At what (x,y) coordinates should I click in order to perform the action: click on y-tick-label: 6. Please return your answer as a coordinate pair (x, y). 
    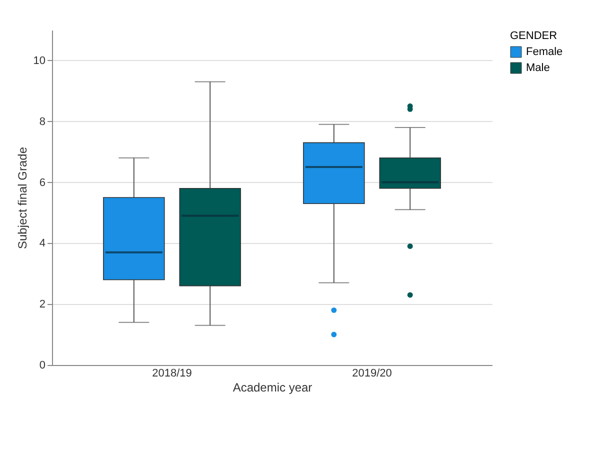
    Looking at the image, I should click on (42, 182).